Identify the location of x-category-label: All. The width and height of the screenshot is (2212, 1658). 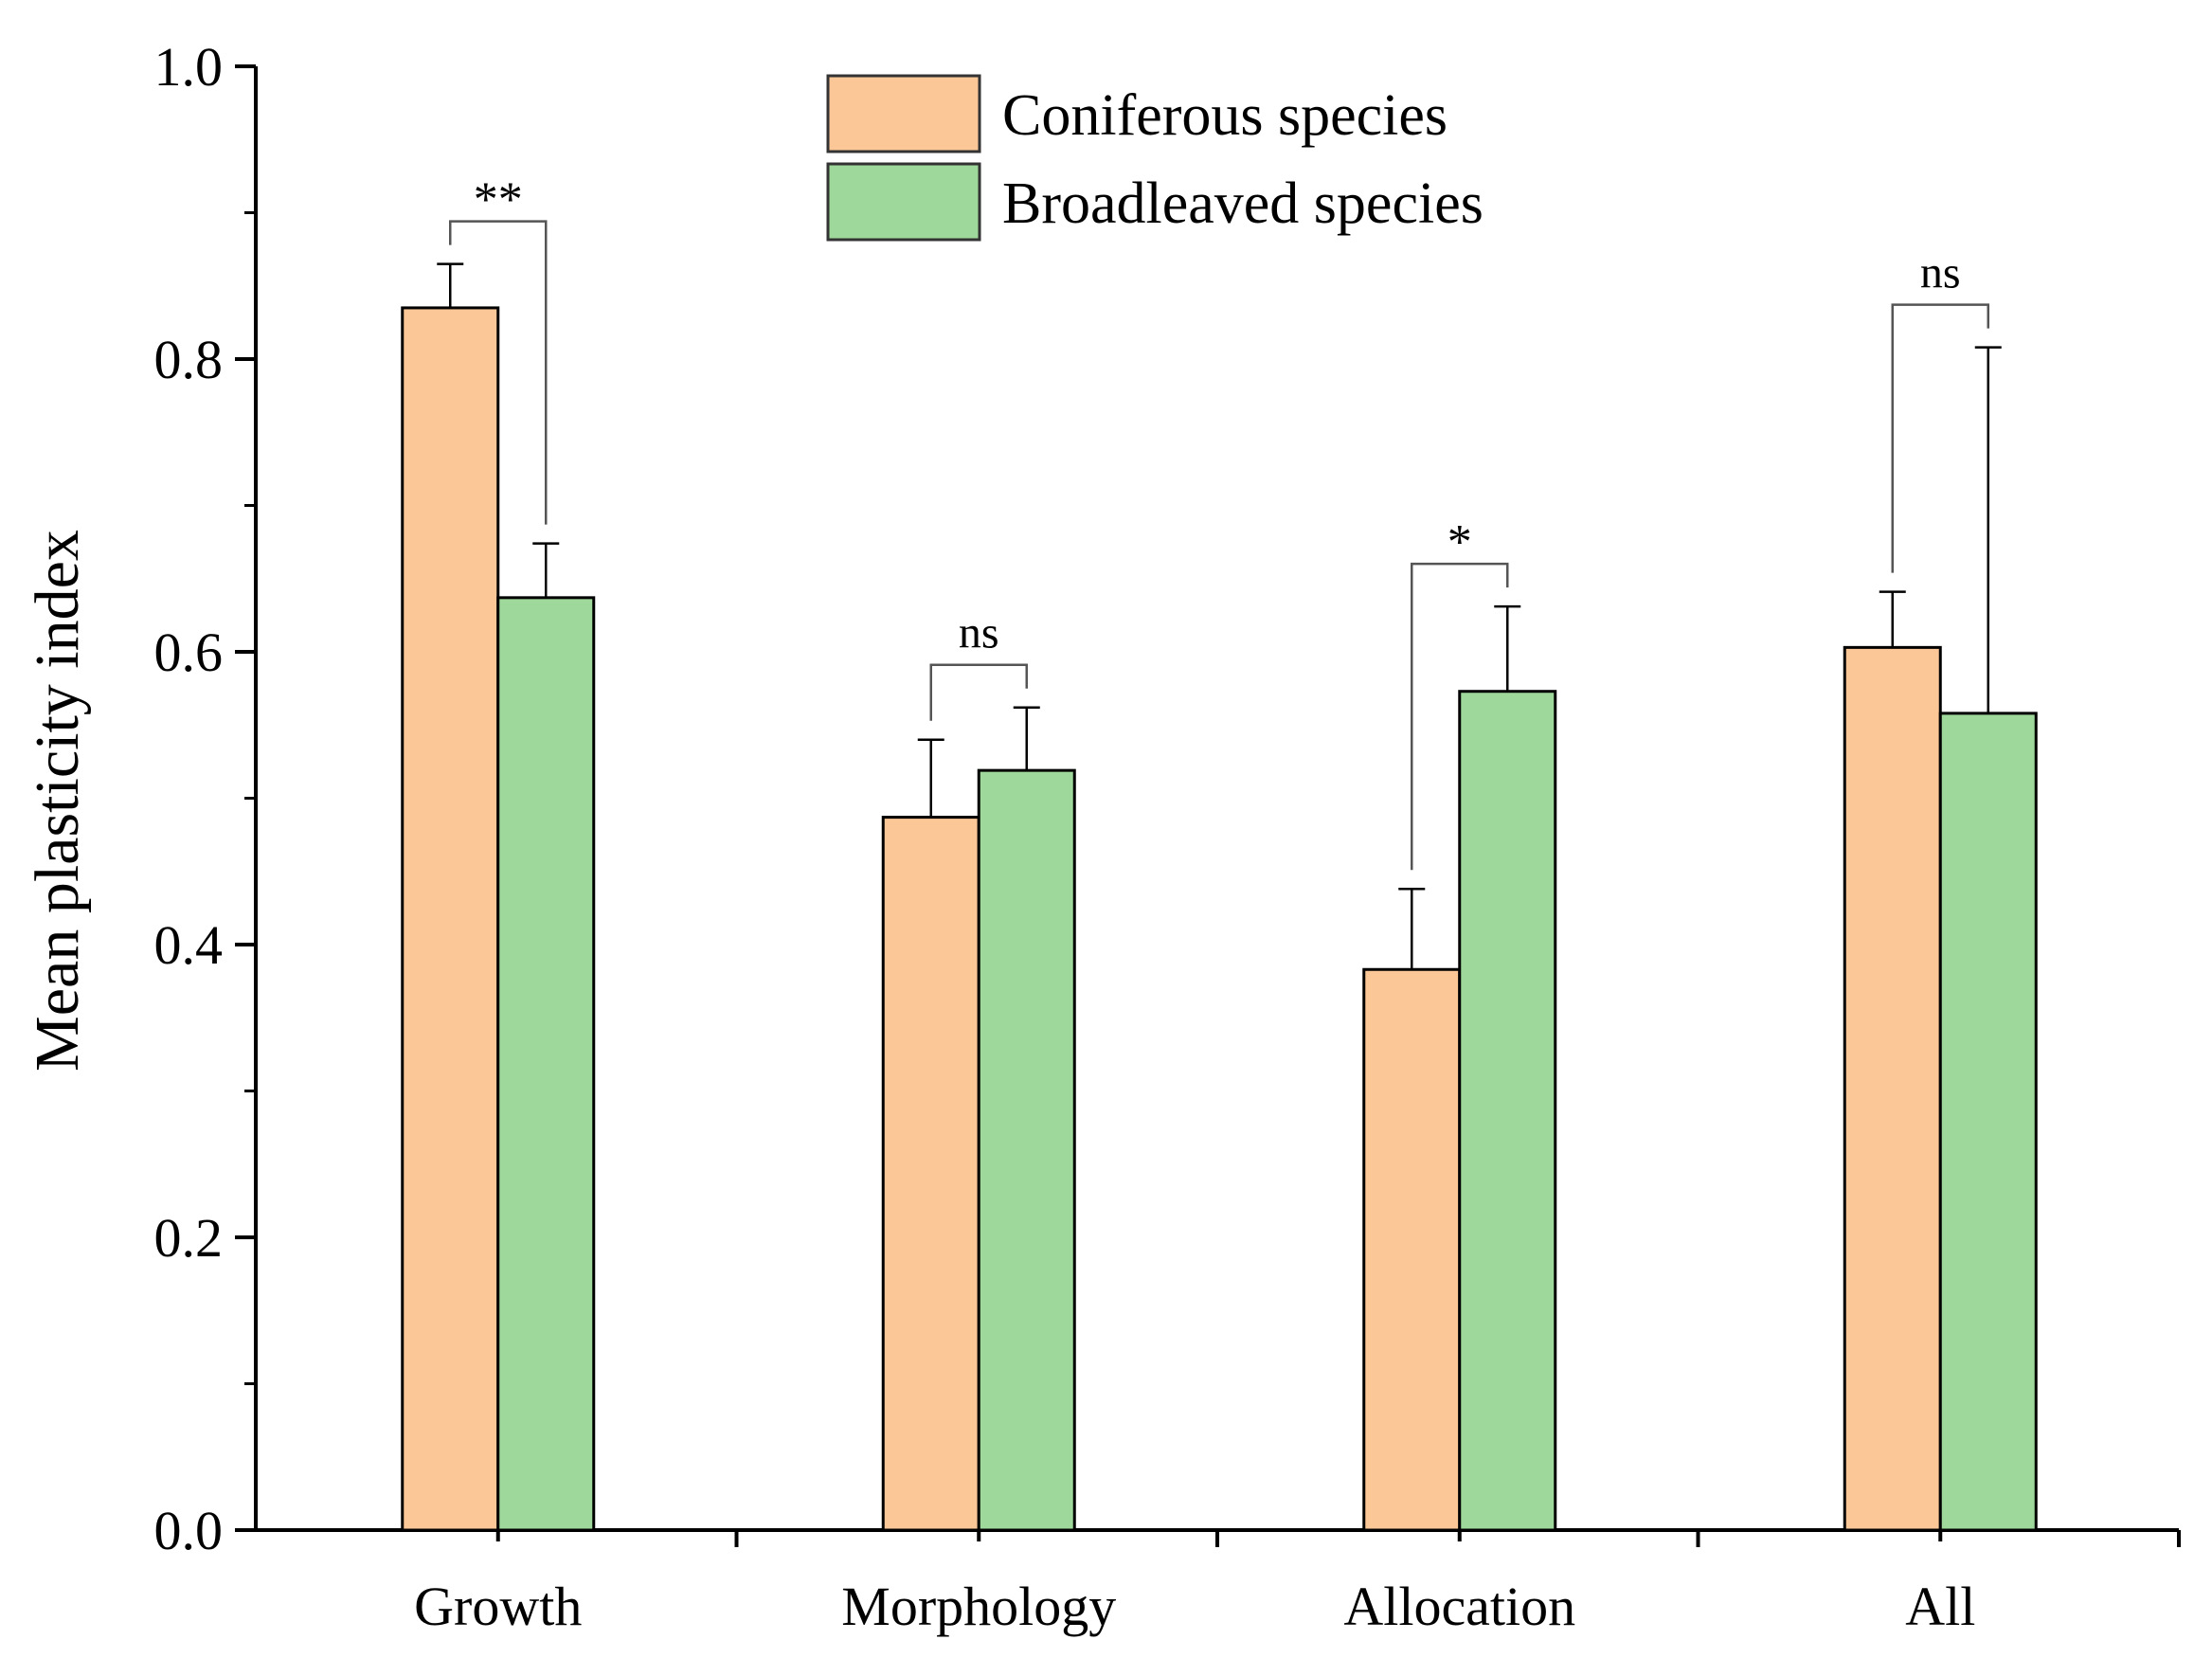
(1940, 1606).